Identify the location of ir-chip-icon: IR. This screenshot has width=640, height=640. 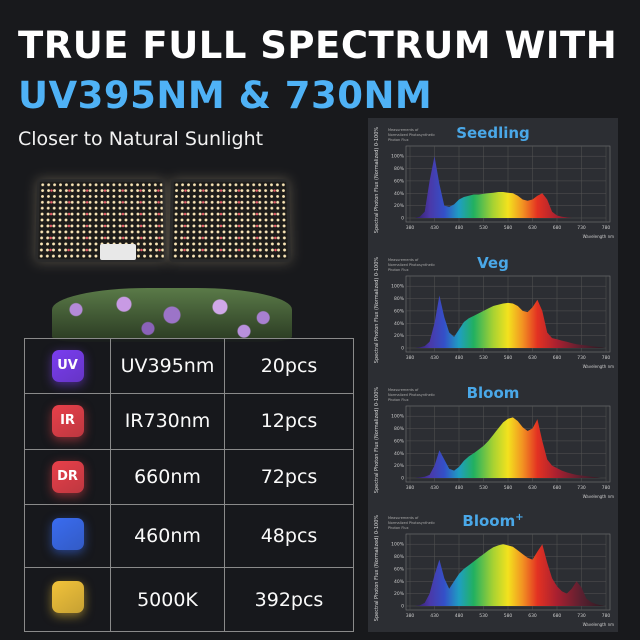
(68, 421).